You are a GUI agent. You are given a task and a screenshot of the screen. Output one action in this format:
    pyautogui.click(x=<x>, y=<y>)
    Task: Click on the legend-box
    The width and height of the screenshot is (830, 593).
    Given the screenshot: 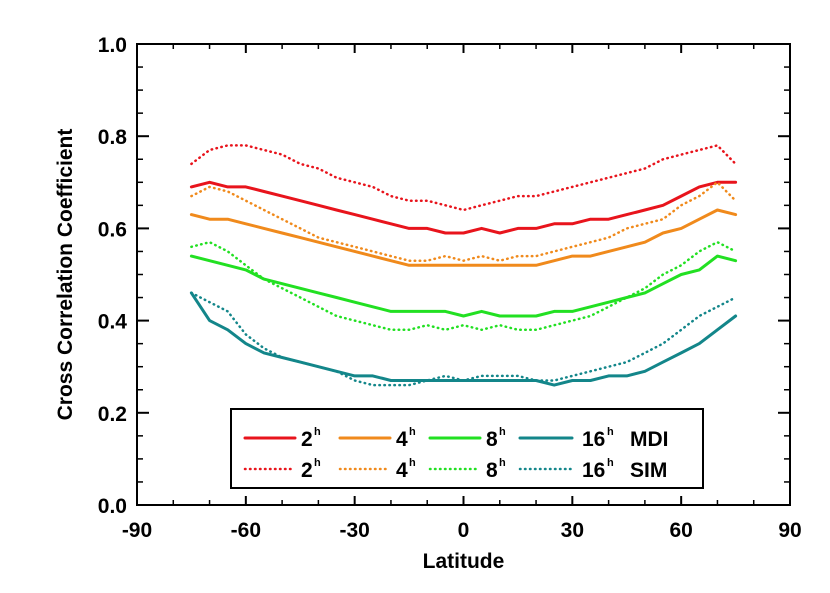 What is the action you would take?
    pyautogui.click(x=467, y=448)
    